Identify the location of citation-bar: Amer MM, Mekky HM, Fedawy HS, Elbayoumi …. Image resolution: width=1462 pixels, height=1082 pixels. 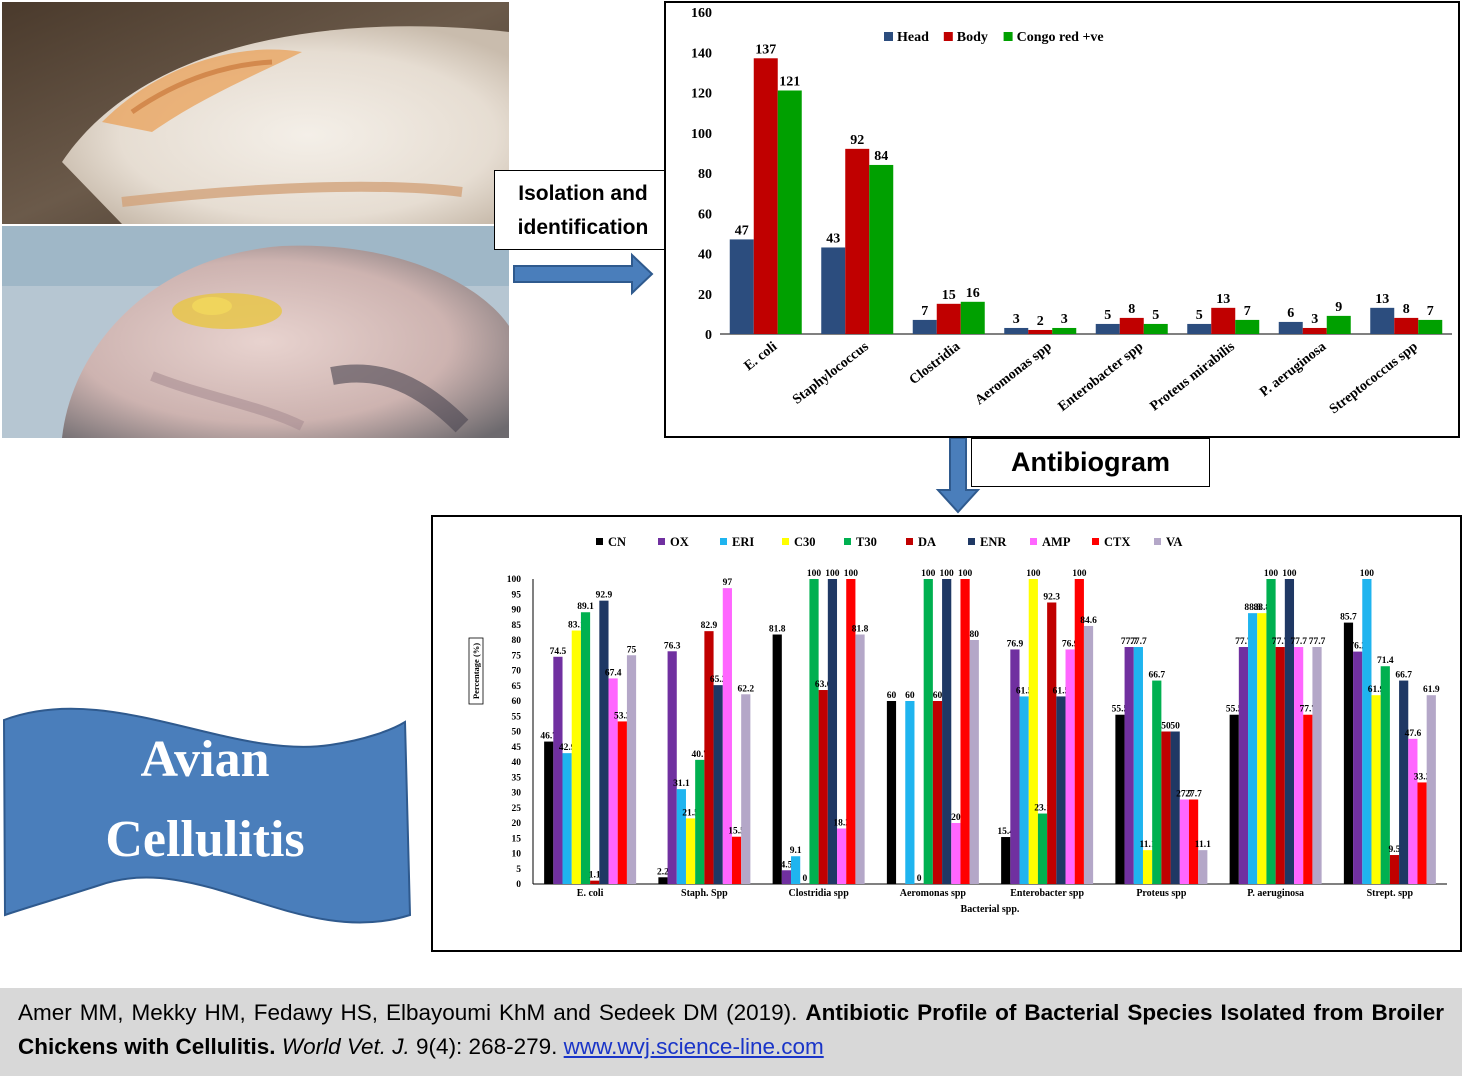
(731, 1032).